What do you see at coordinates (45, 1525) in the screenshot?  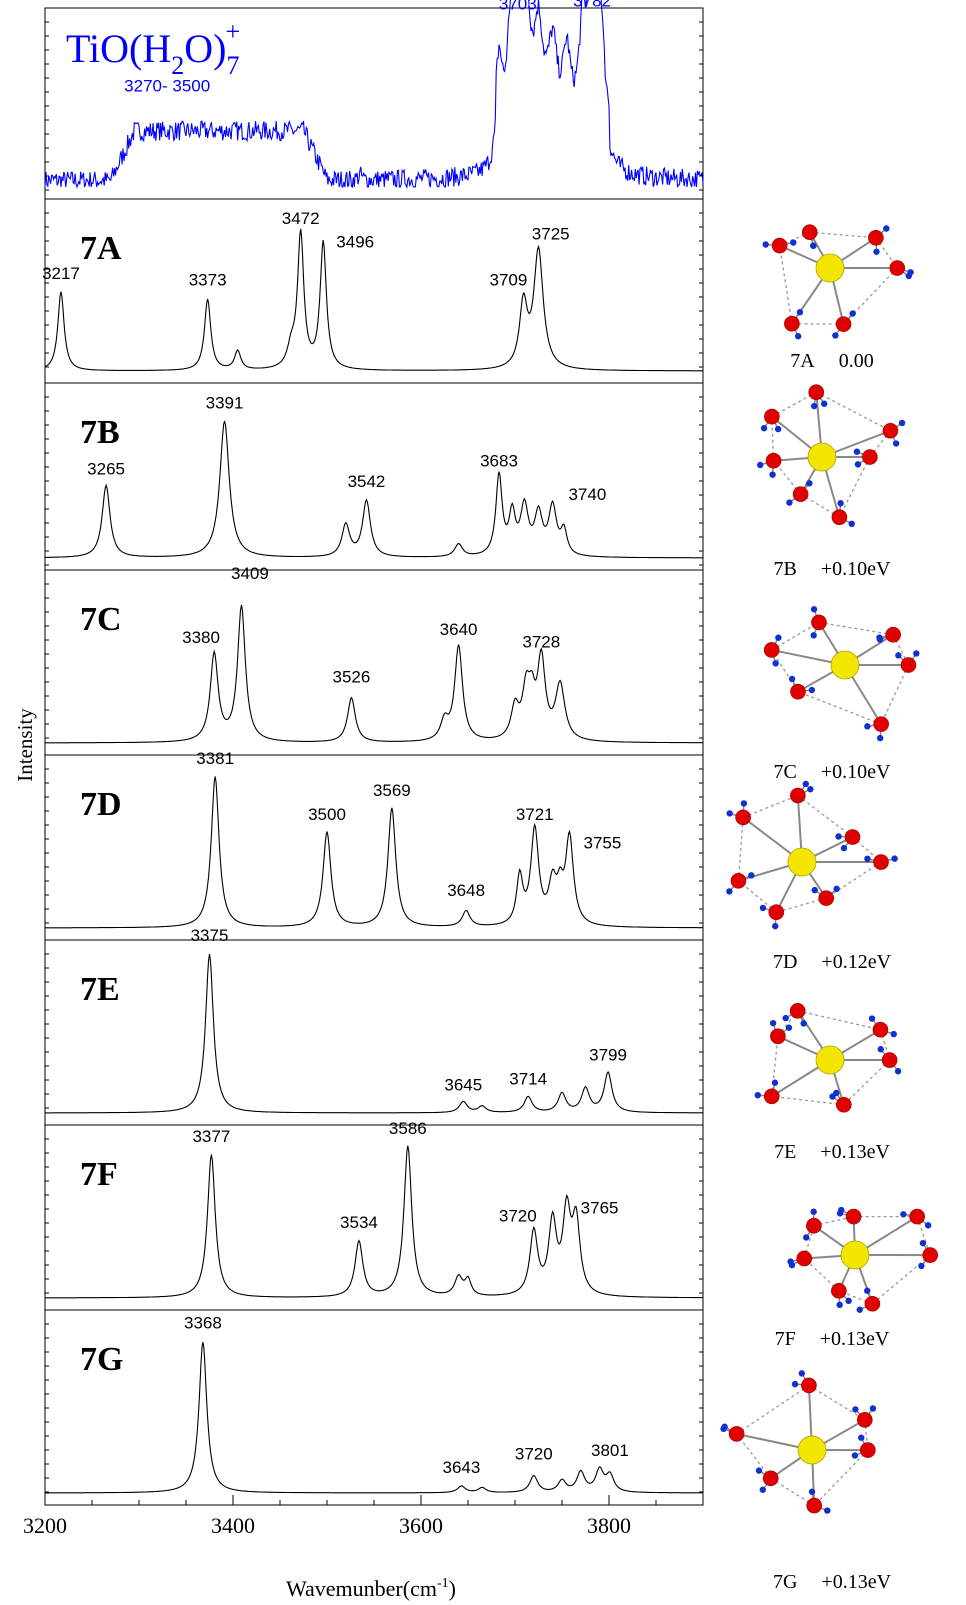 I see `x-tick-label: 3200` at bounding box center [45, 1525].